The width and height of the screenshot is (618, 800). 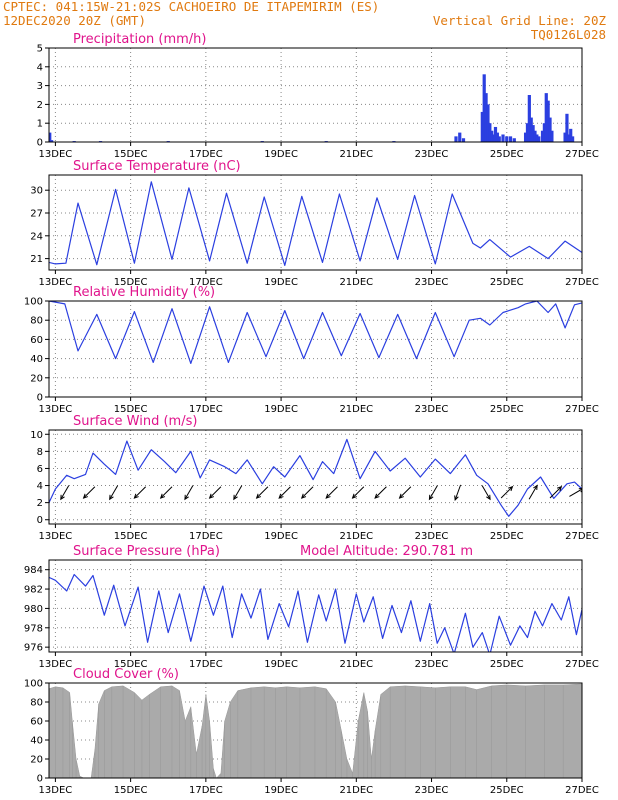 What do you see at coordinates (36, 259) in the screenshot?
I see `y-tick-label: 21` at bounding box center [36, 259].